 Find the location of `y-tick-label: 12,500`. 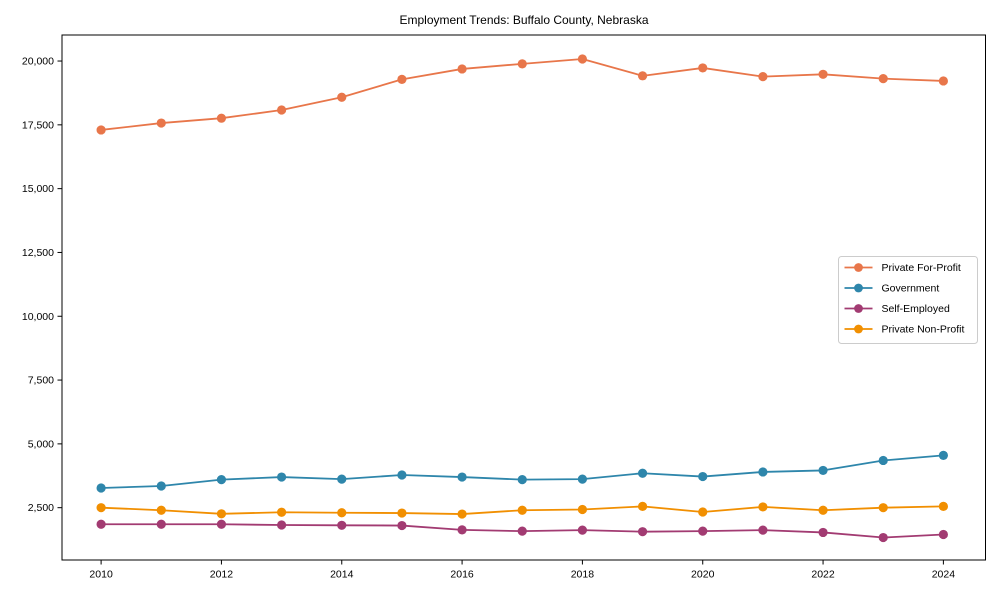

y-tick-label: 12,500 is located at coordinates (38, 253).